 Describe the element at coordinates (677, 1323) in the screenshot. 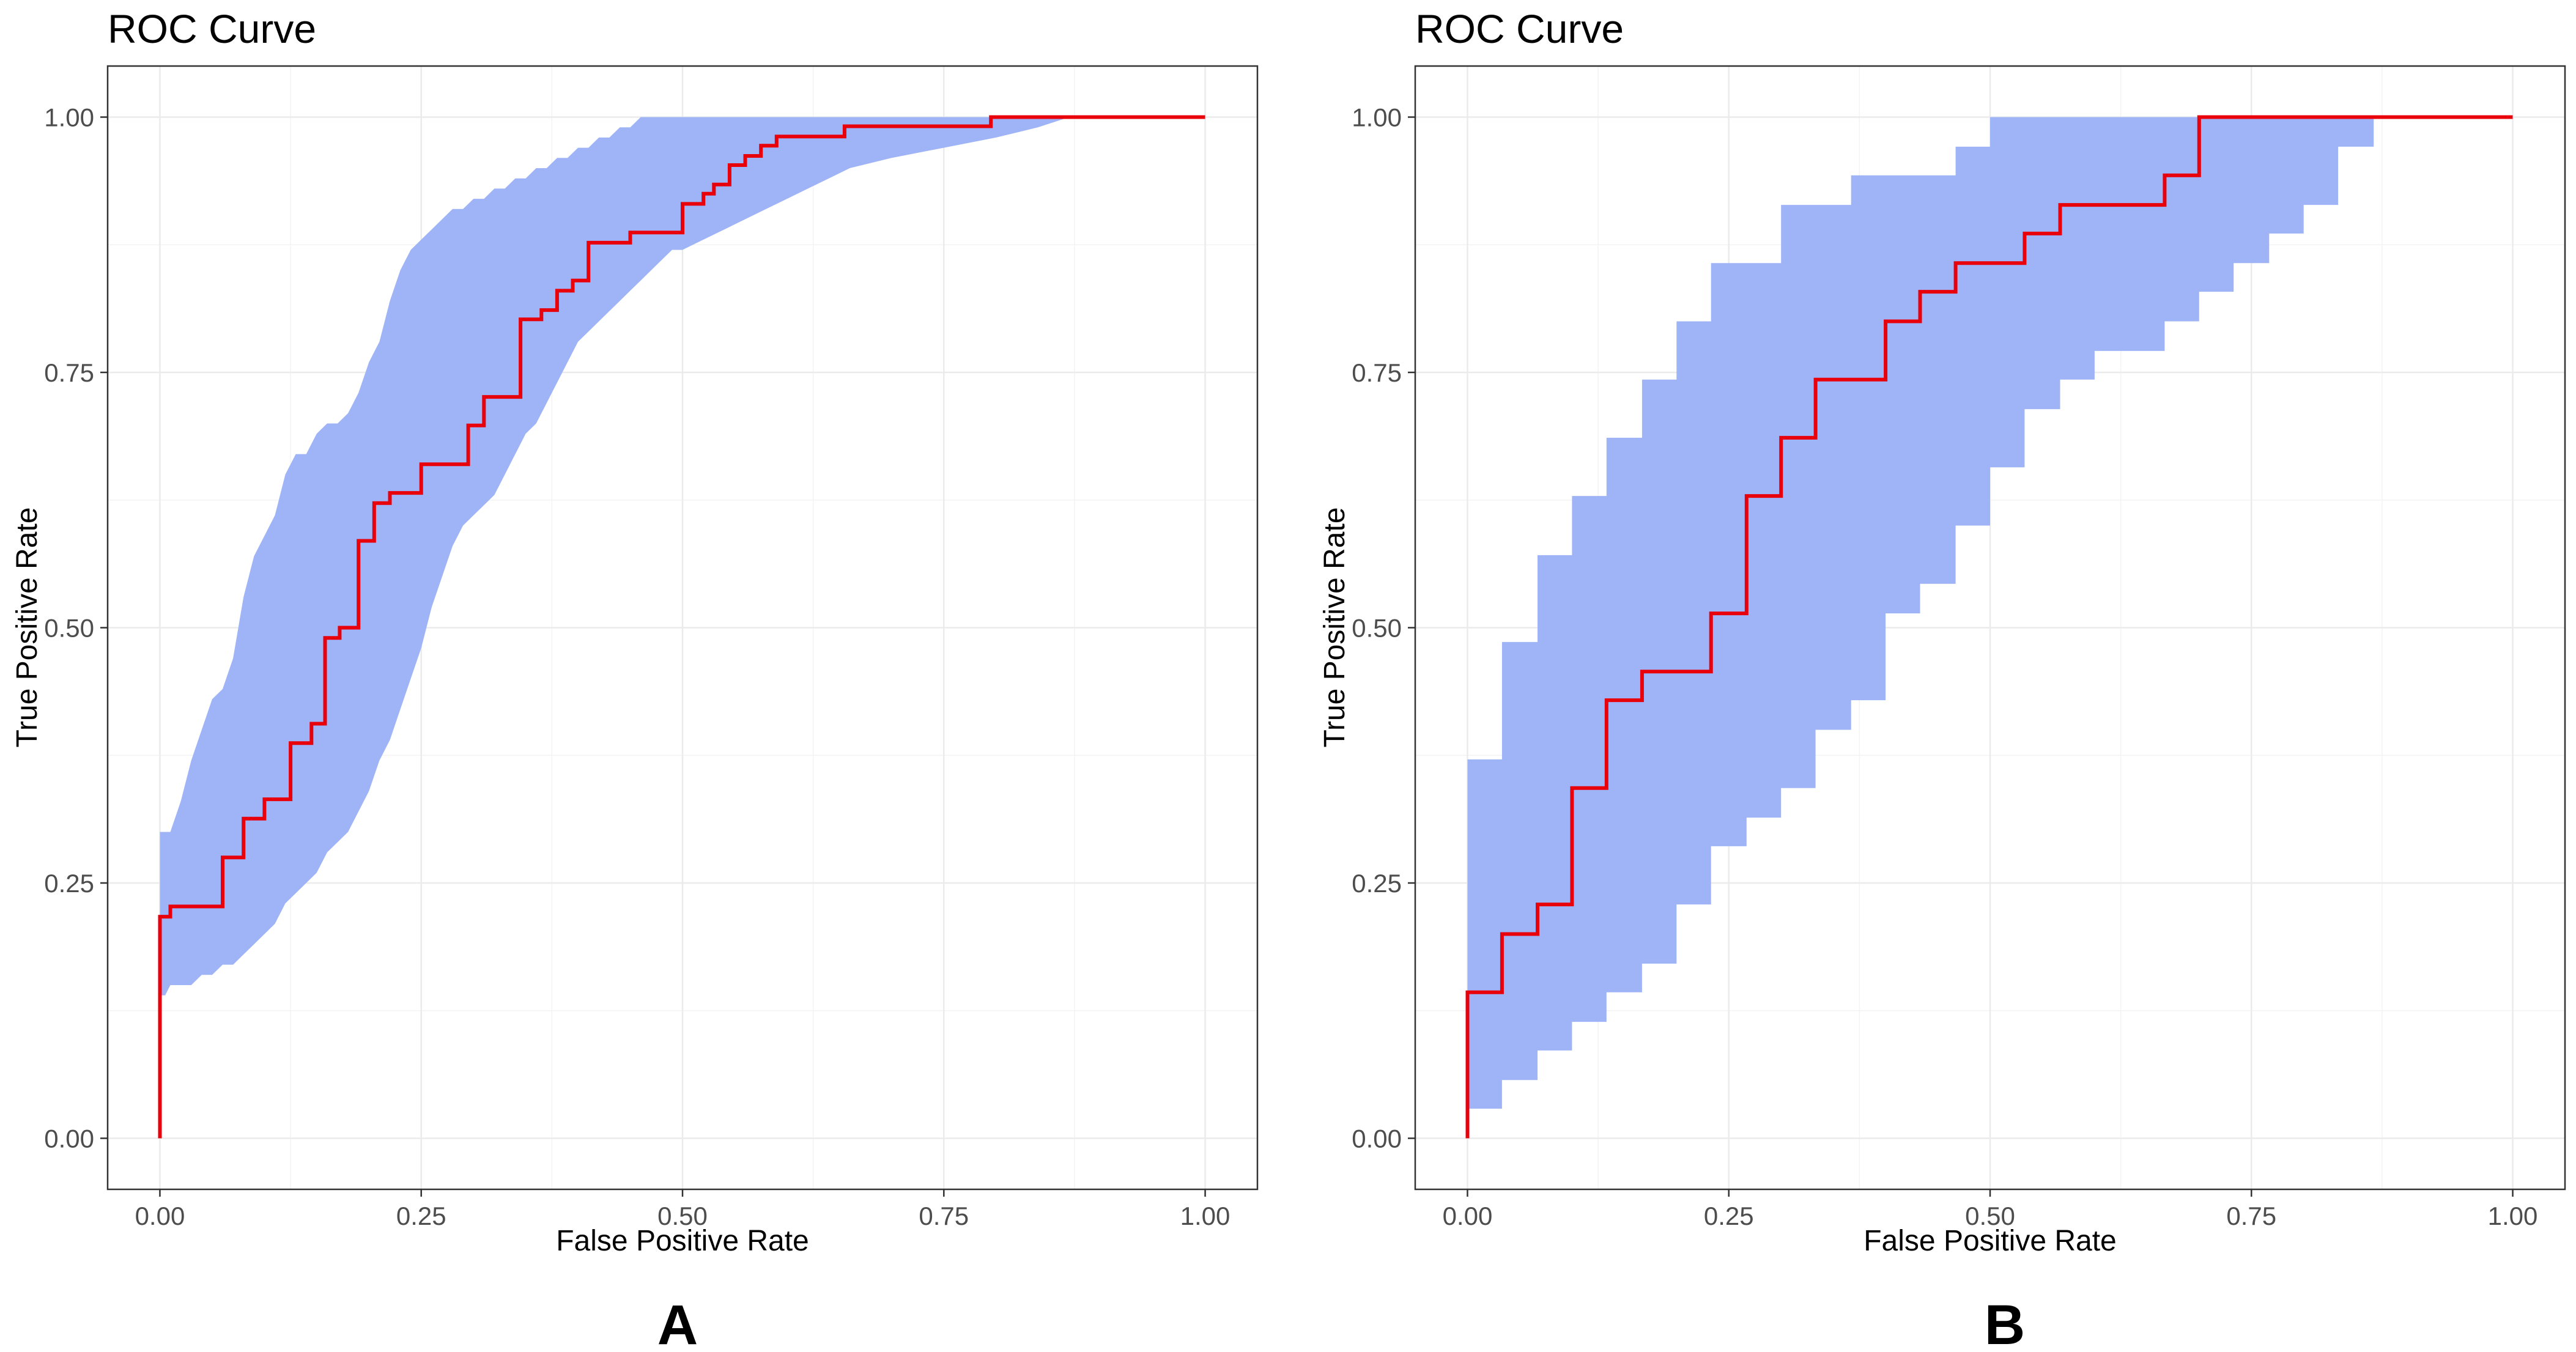

I see `panel-a-label: A` at that location.